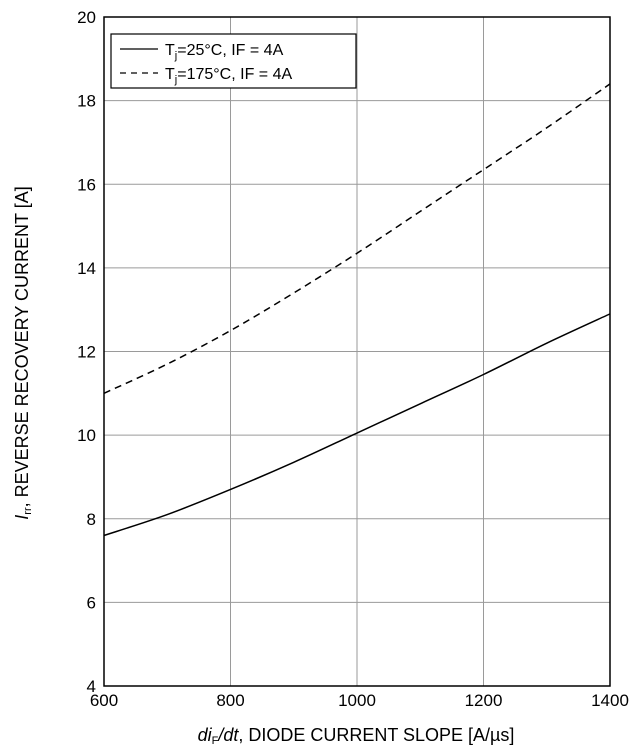  Describe the element at coordinates (230, 700) in the screenshot. I see `x-tick-label: 800` at that location.